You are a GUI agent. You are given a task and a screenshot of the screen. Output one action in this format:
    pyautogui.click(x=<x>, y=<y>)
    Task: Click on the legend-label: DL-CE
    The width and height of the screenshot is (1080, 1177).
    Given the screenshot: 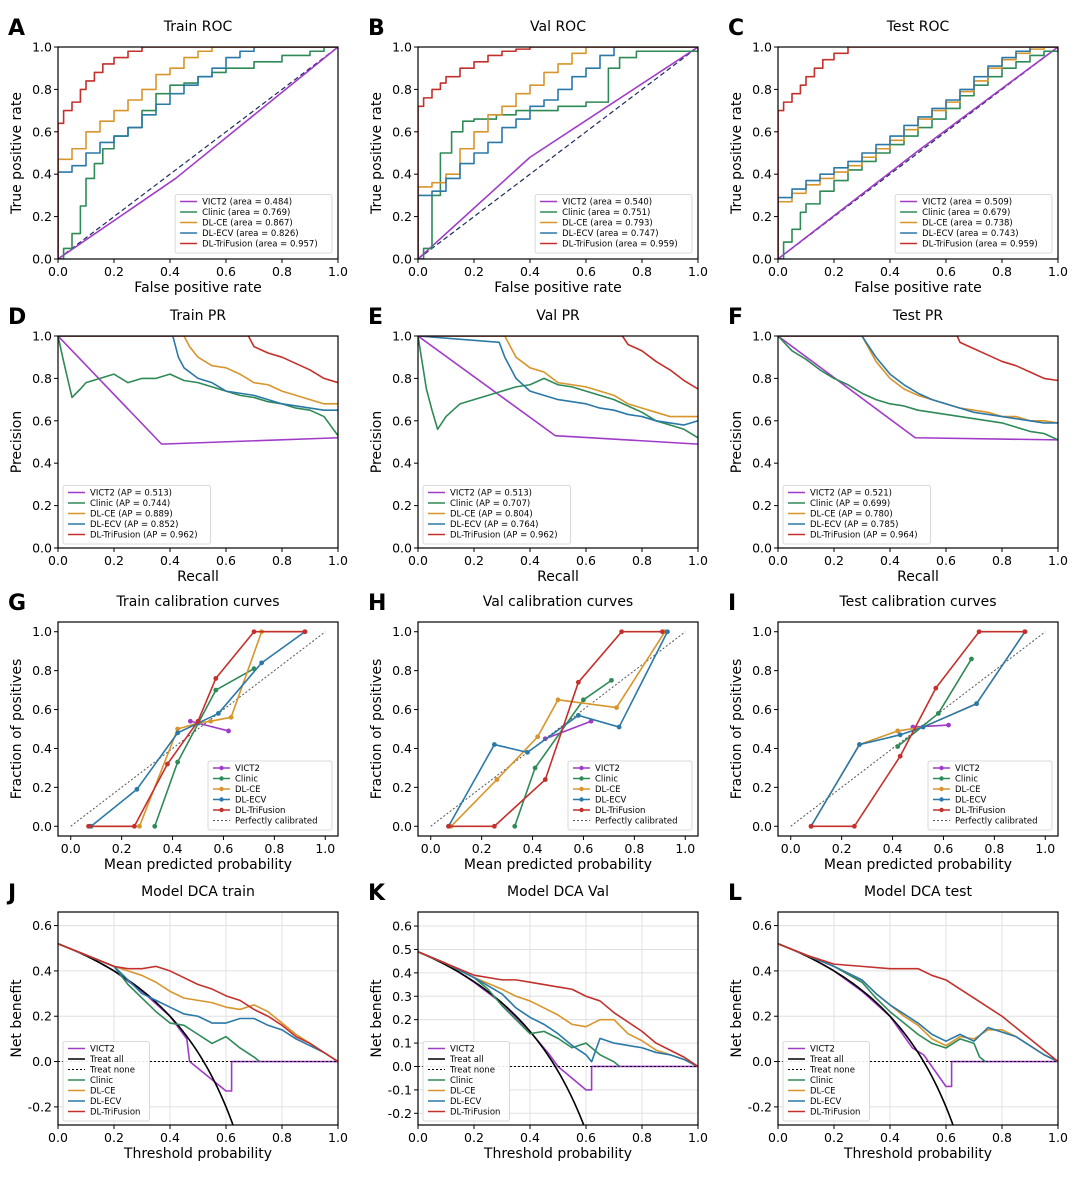 What is the action you would take?
    pyautogui.click(x=103, y=1092)
    